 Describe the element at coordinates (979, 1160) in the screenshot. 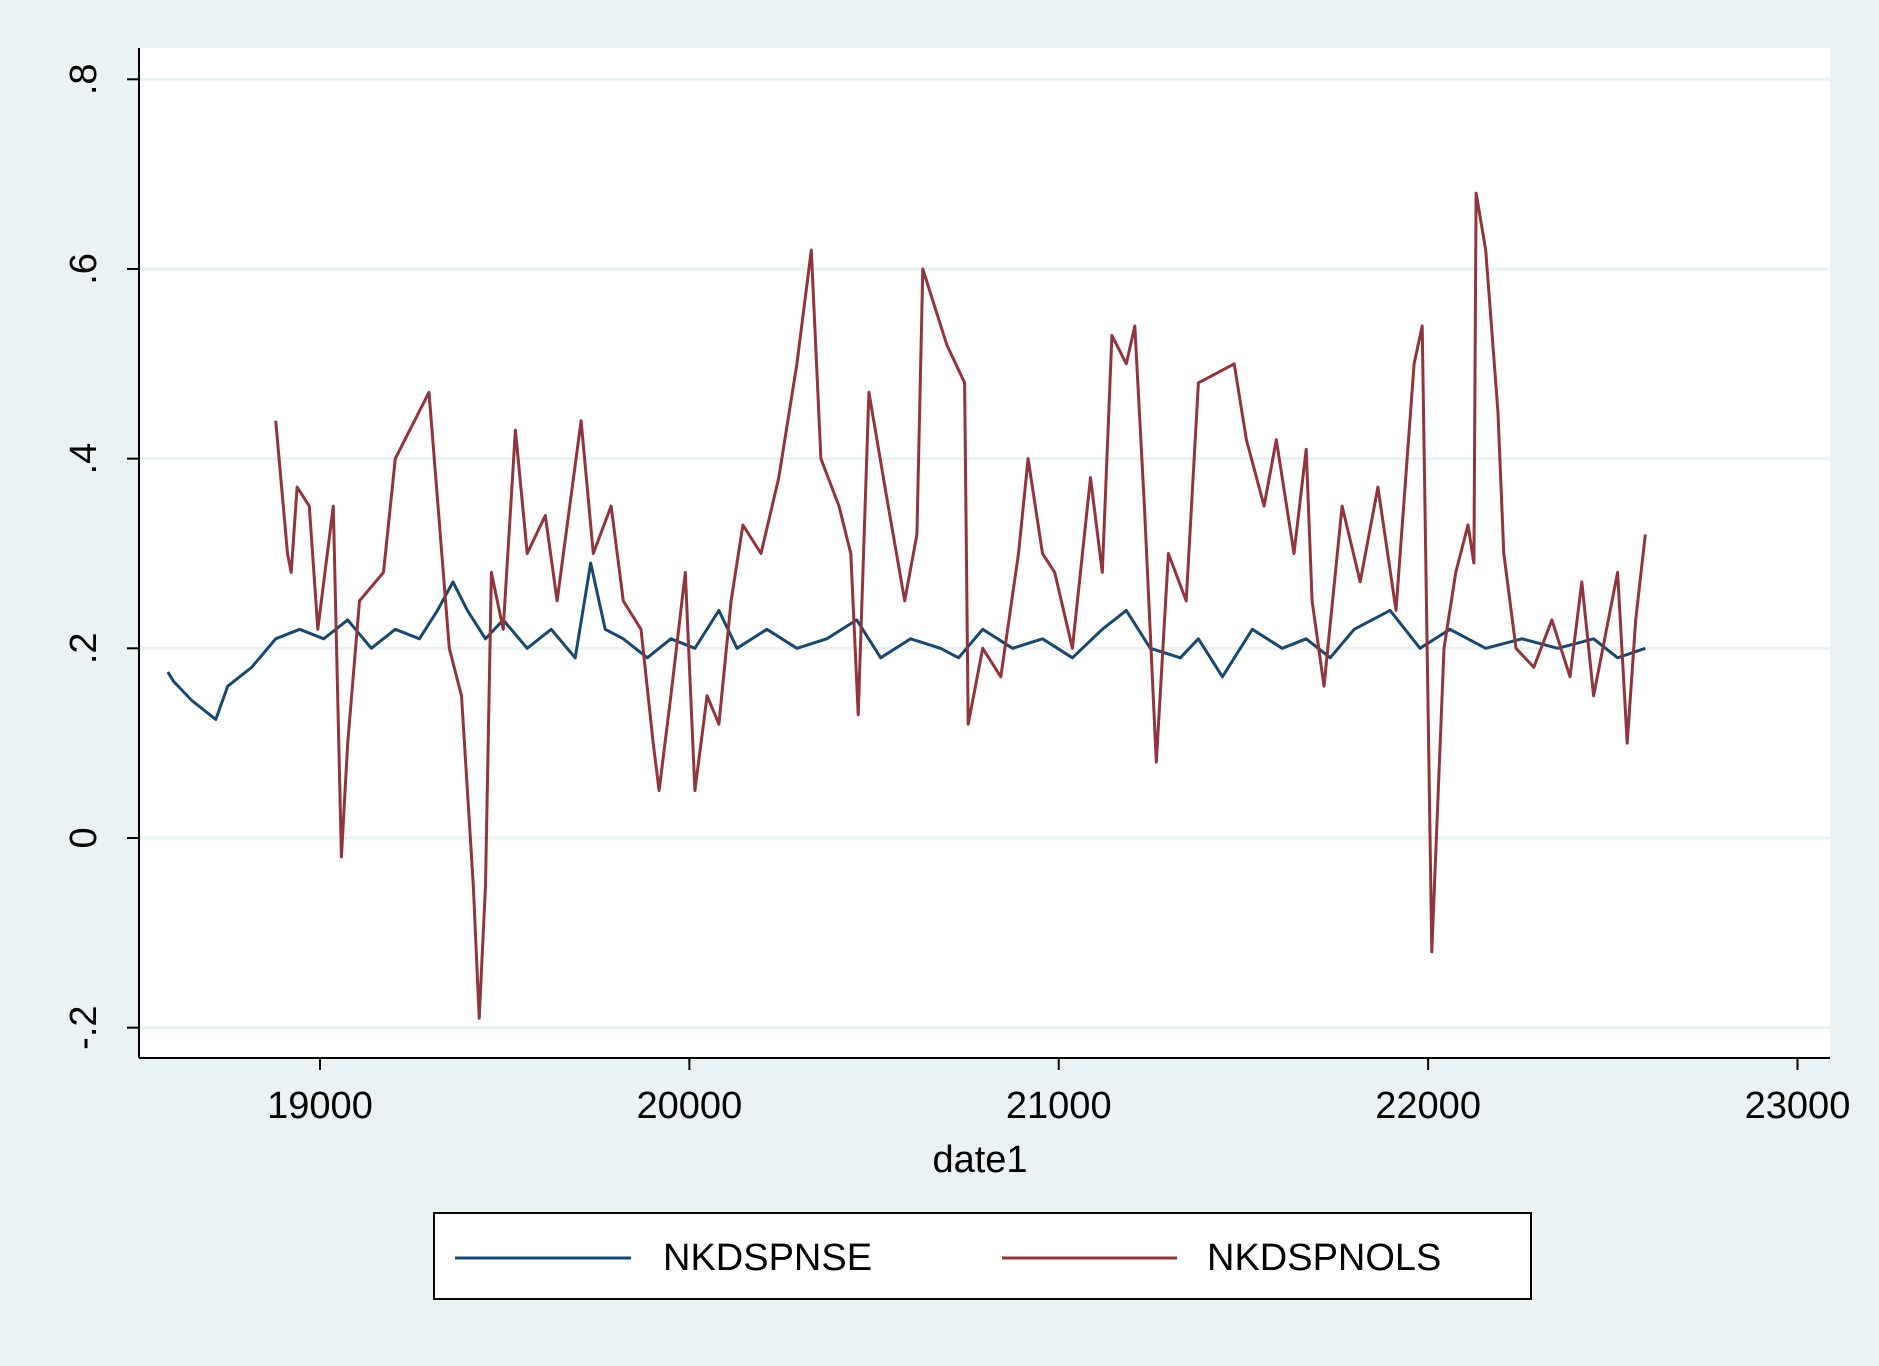

I see `x-axis-title: date1` at that location.